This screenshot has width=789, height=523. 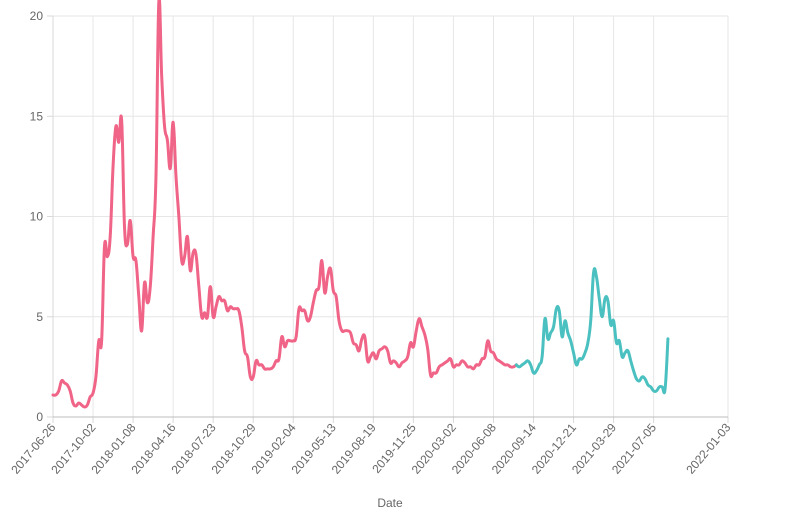 I want to click on x-axis-title: Date, so click(x=390, y=503).